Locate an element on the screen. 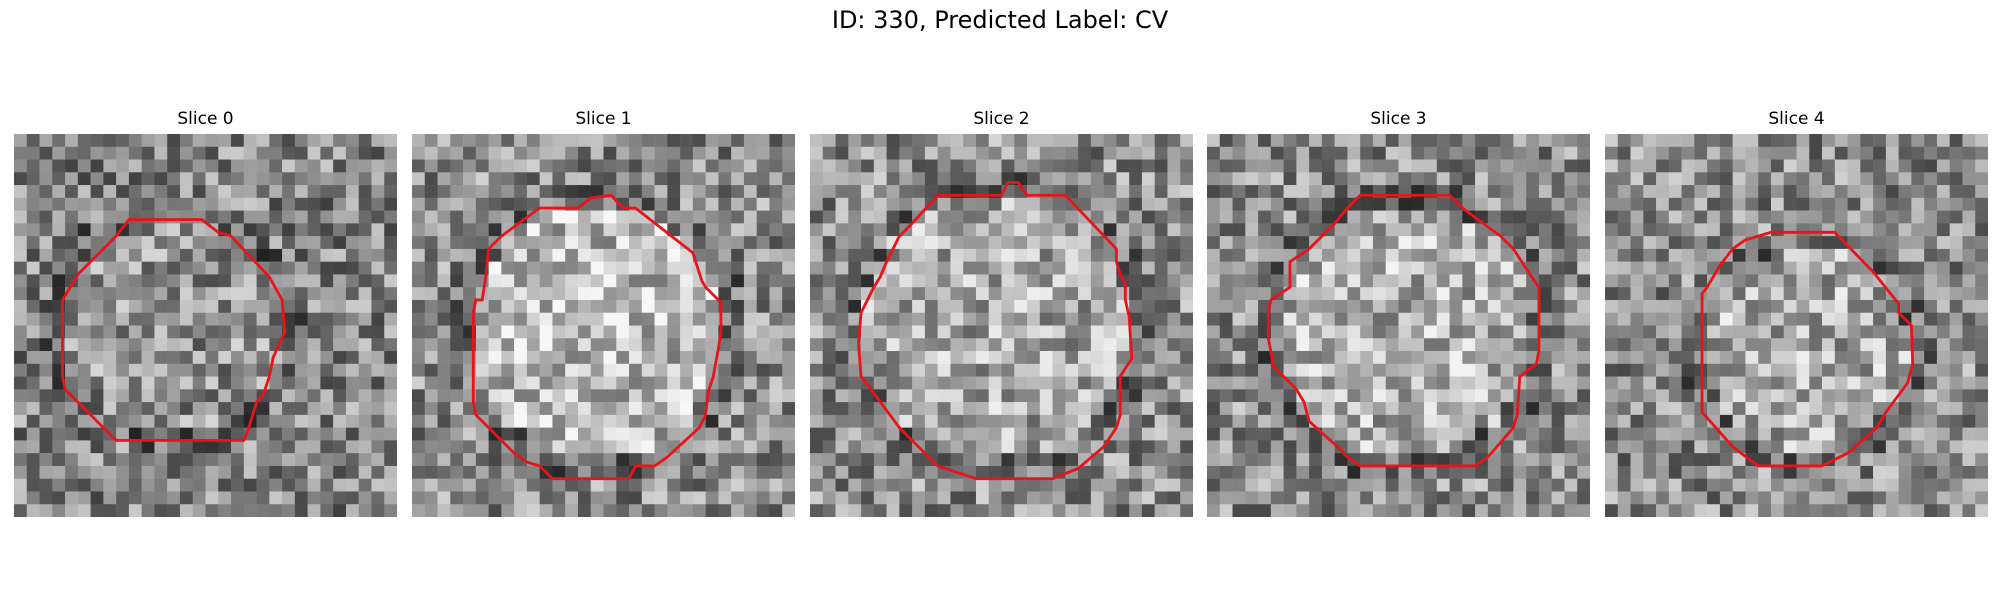  slice-title-4: Slice 4 is located at coordinates (1796, 119).